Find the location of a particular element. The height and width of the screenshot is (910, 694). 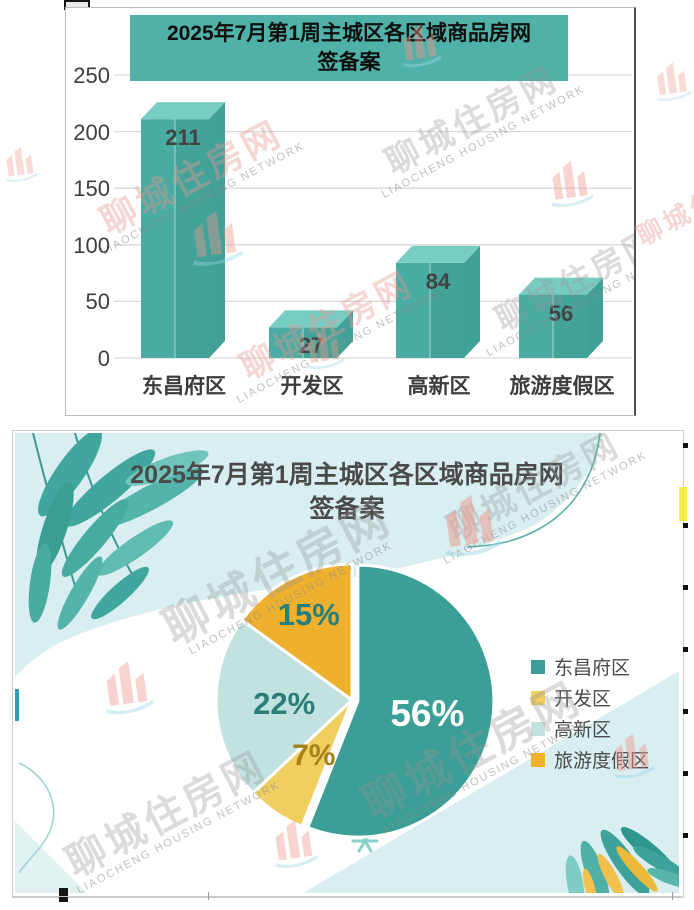

yellow-highlight-strip is located at coordinates (683, 504).